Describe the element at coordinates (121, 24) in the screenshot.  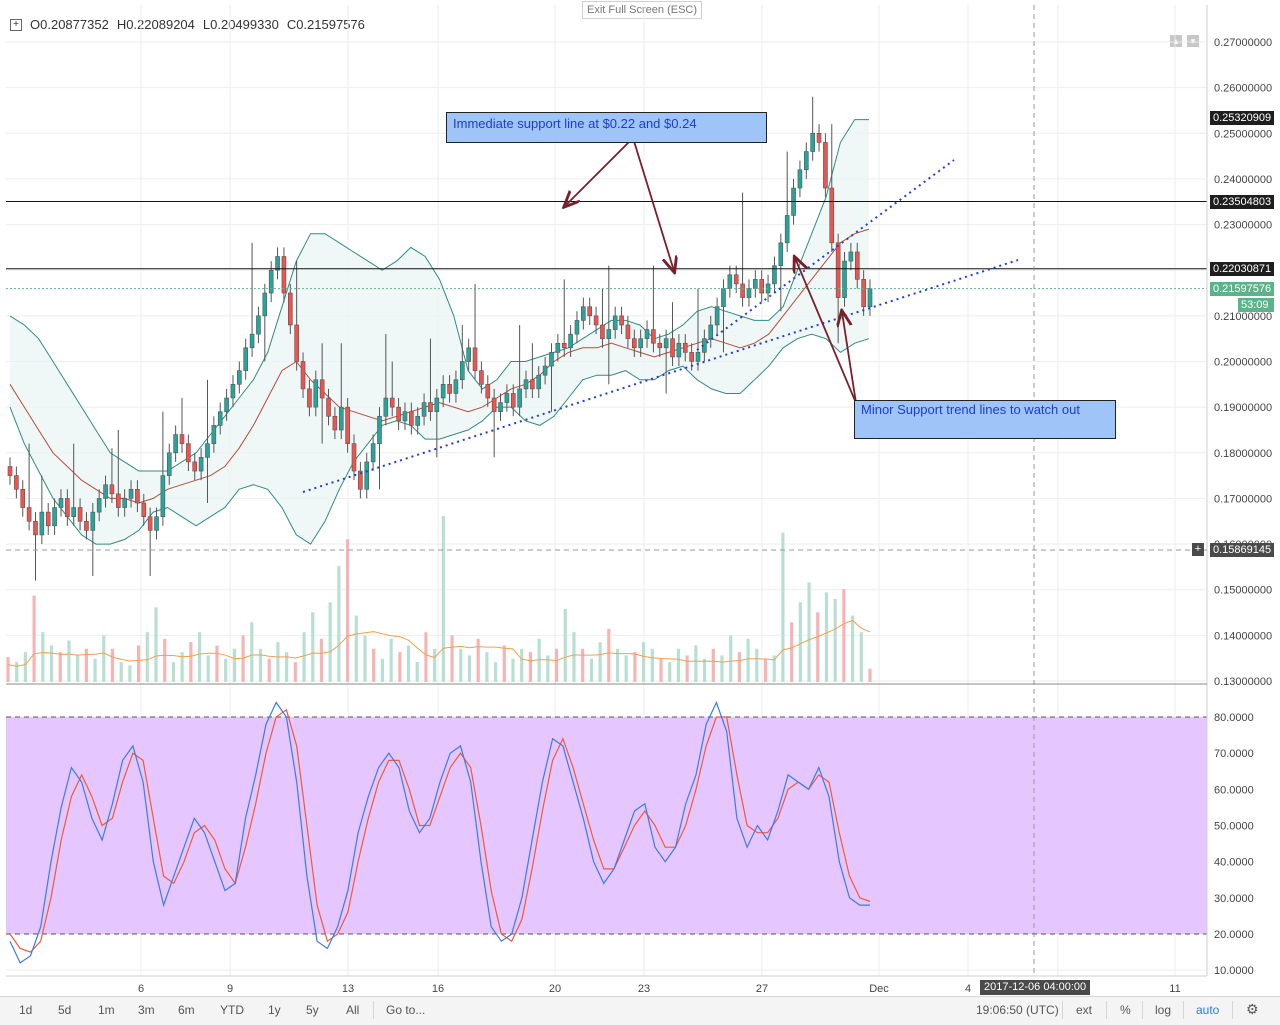
I see `high-label: H` at that location.